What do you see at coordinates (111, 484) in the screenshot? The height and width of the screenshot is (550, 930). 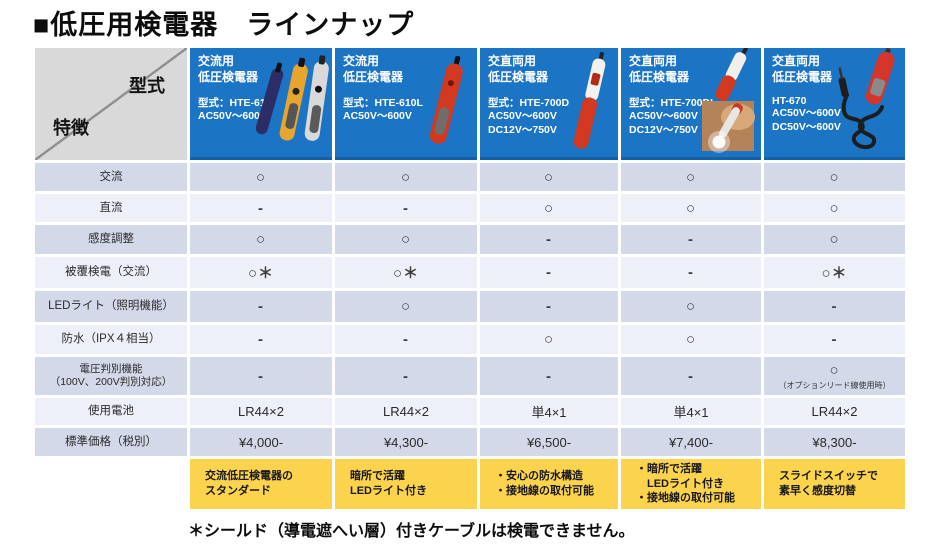 I see `feature-row-spacer` at bounding box center [111, 484].